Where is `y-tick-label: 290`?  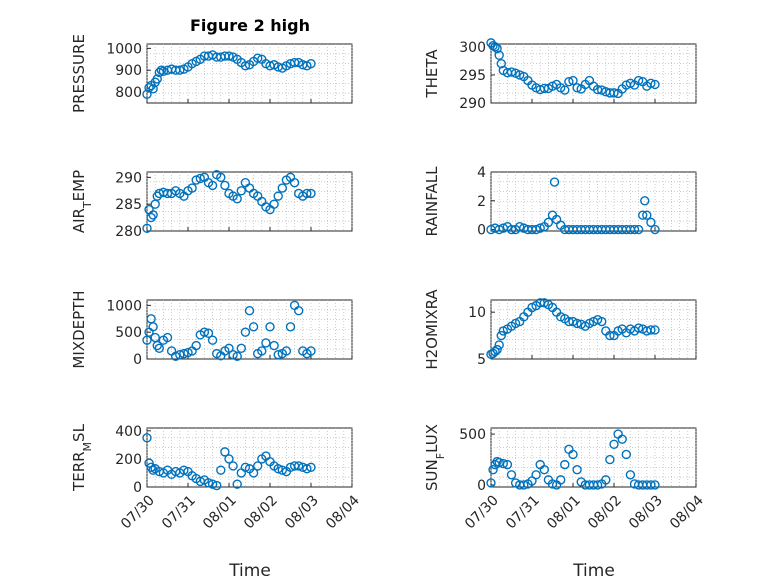
y-tick-label: 290 is located at coordinates (128, 178).